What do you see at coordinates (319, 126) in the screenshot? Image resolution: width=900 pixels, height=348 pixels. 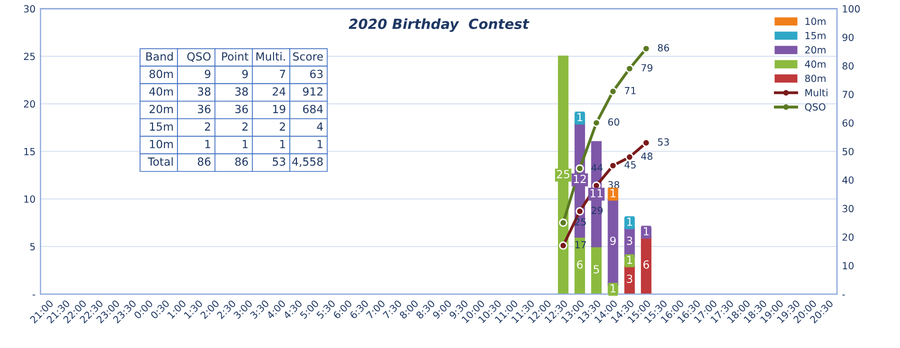 I see `annotation: 4` at bounding box center [319, 126].